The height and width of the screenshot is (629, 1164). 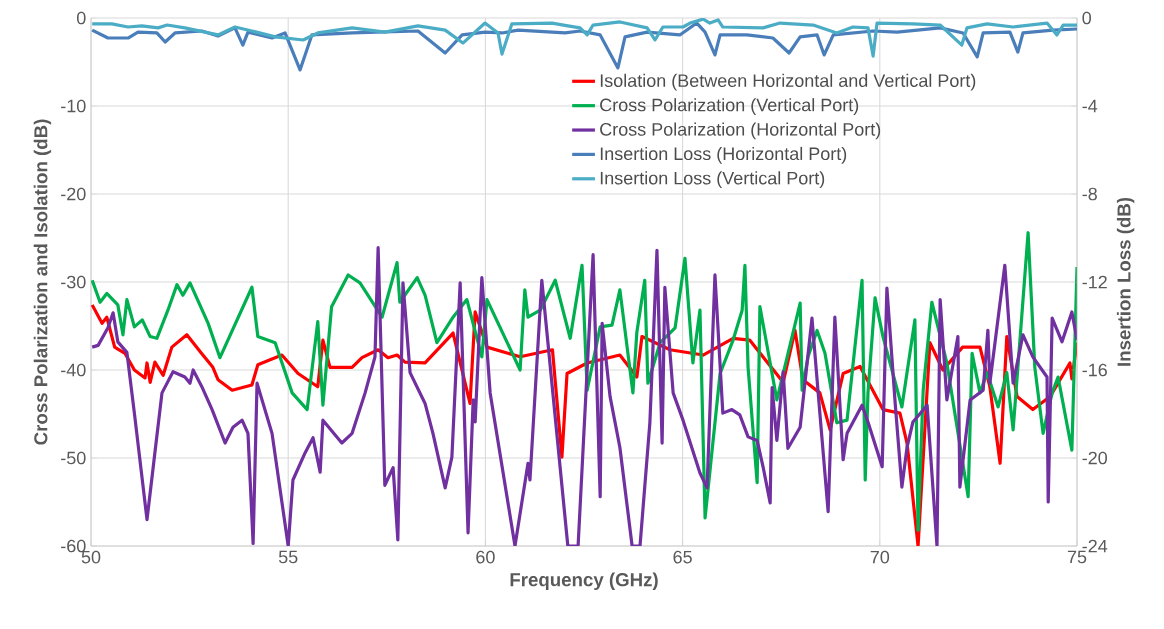 What do you see at coordinates (880, 557) in the screenshot?
I see `x-tick-label: 70` at bounding box center [880, 557].